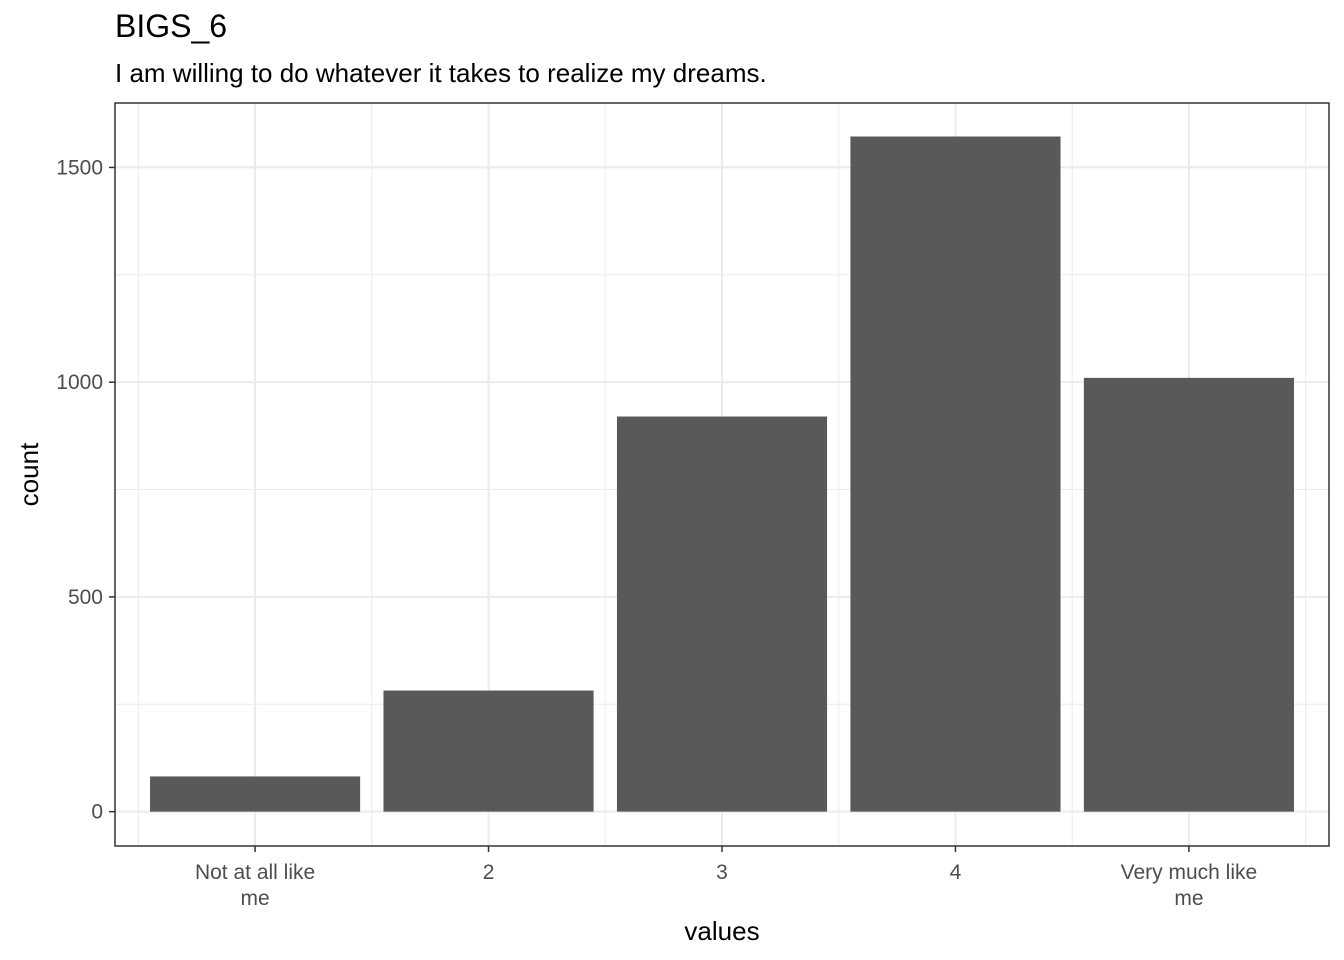 The image size is (1344, 960). I want to click on x-tick-label: 4, so click(956, 872).